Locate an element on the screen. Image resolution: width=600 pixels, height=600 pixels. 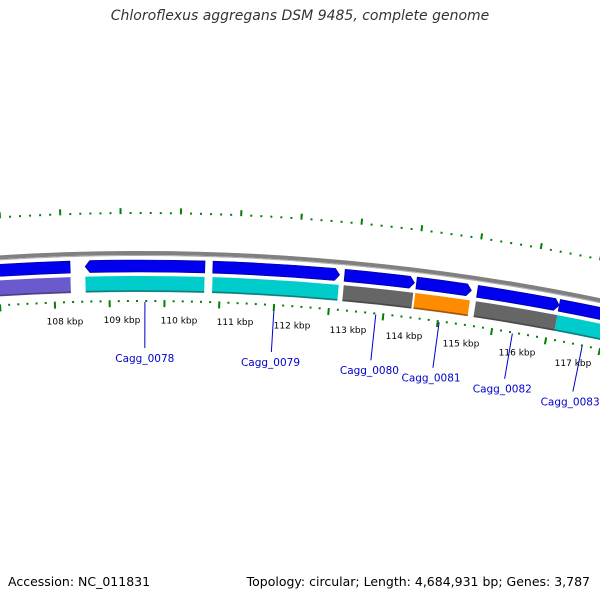
kbp-label: 111 kbp is located at coordinates (235, 323).